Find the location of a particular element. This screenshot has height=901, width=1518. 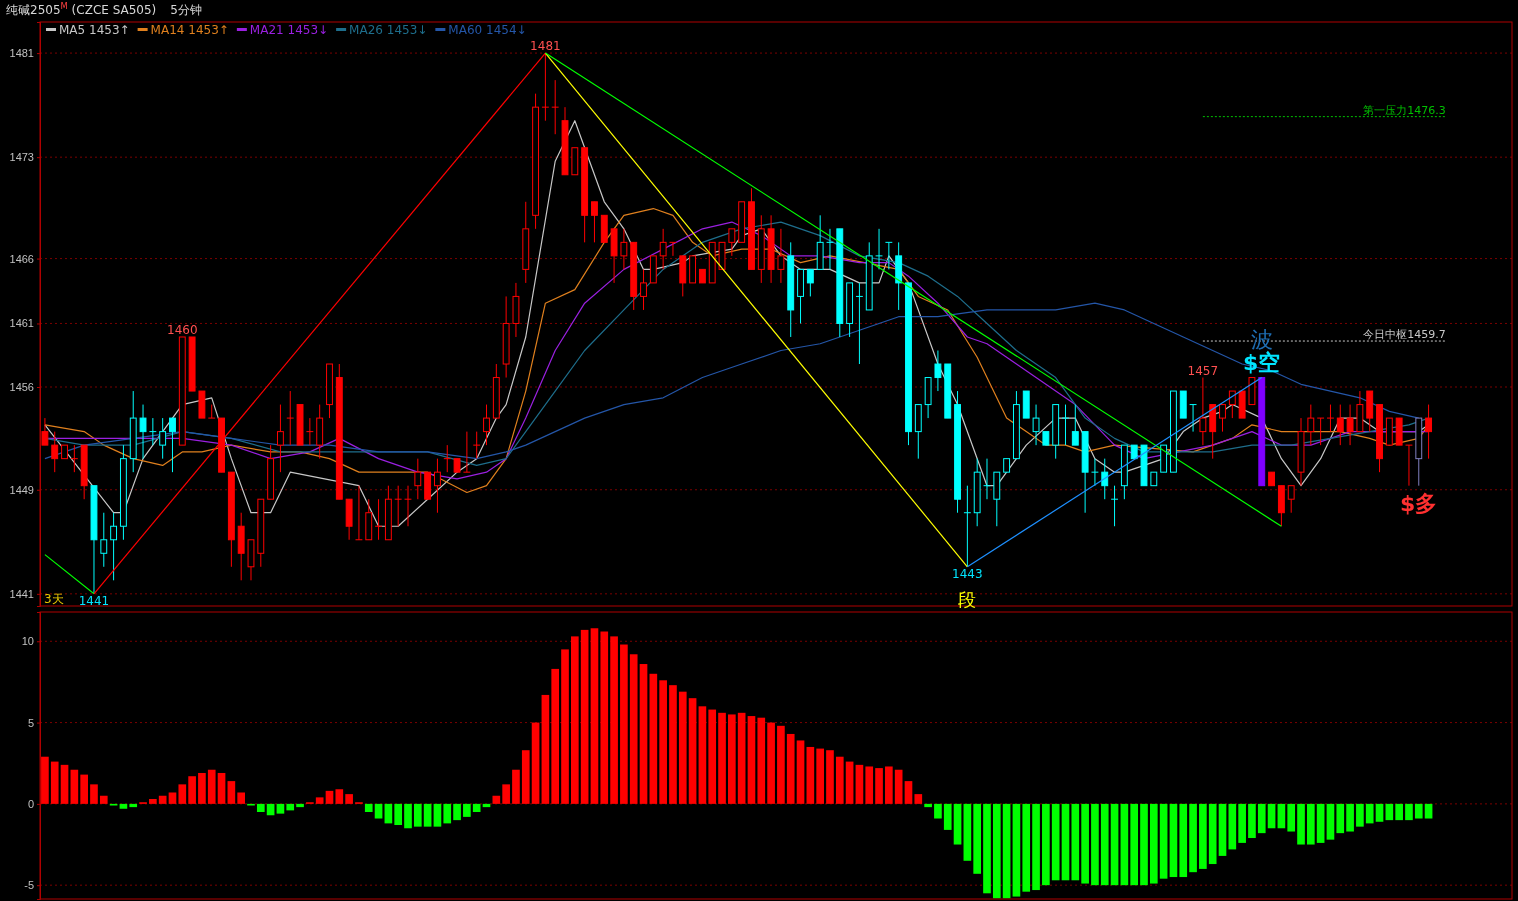

y-tick-label: 1473 is located at coordinates (21, 157).